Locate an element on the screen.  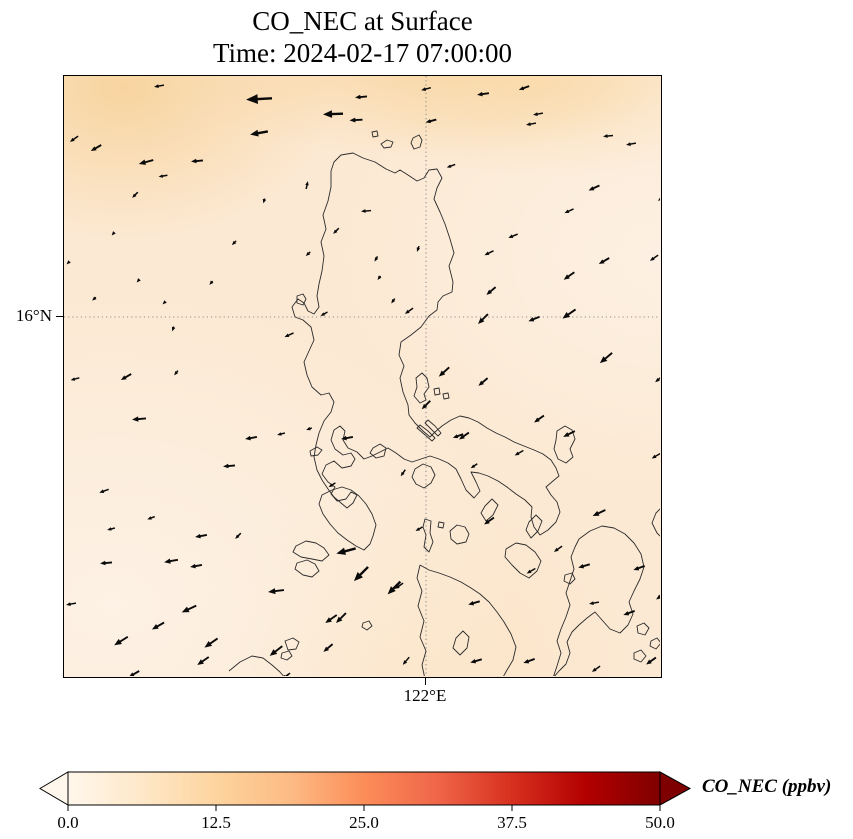
colorbar-tick-label: 0.0 is located at coordinates (68, 822).